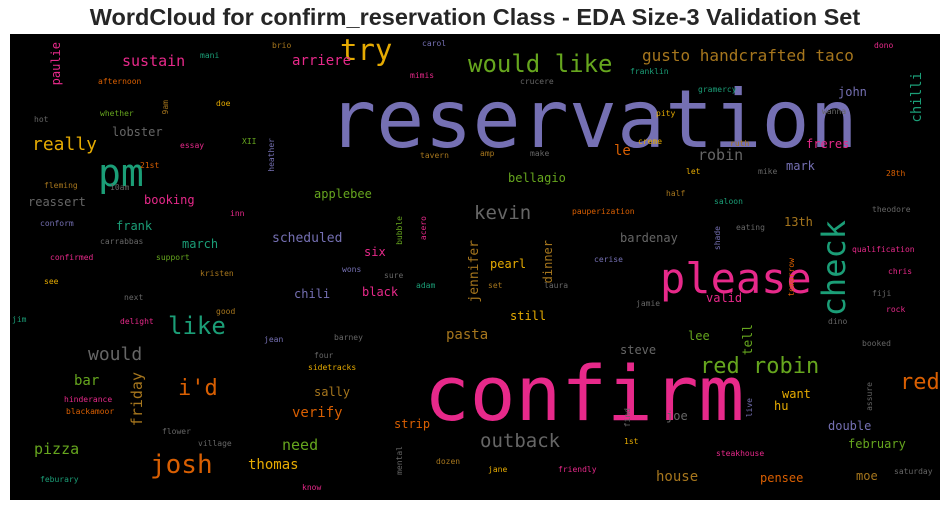 Image resolution: width=950 pixels, height=511 pixels. I want to click on cloud-word: 28th, so click(896, 173).